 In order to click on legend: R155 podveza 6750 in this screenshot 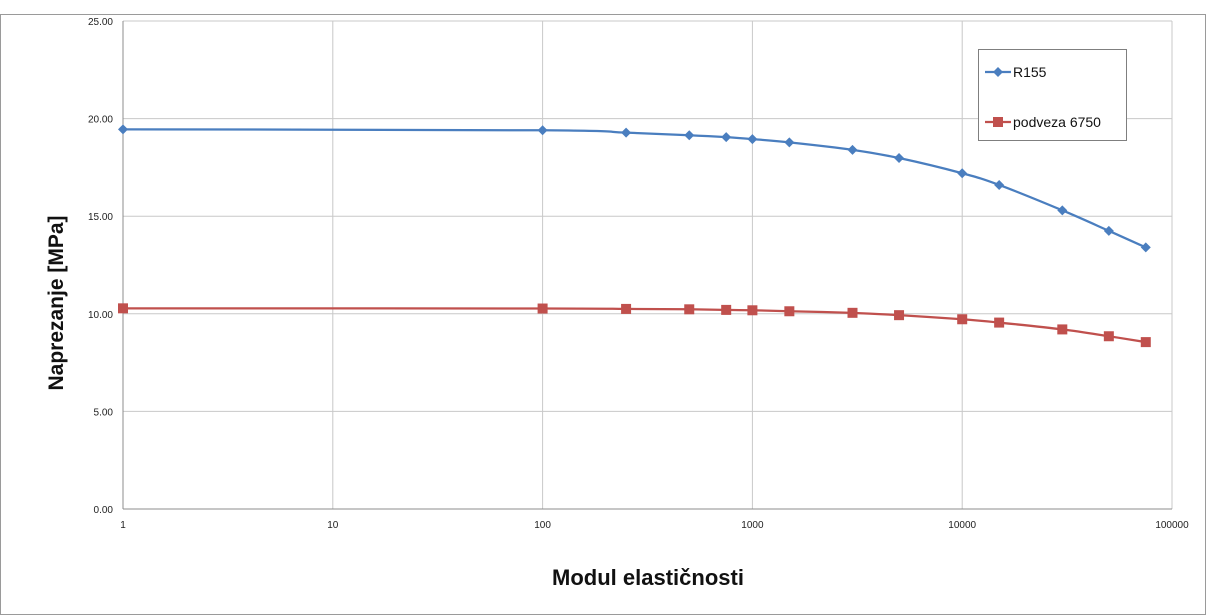, I will do `click(1052, 95)`.